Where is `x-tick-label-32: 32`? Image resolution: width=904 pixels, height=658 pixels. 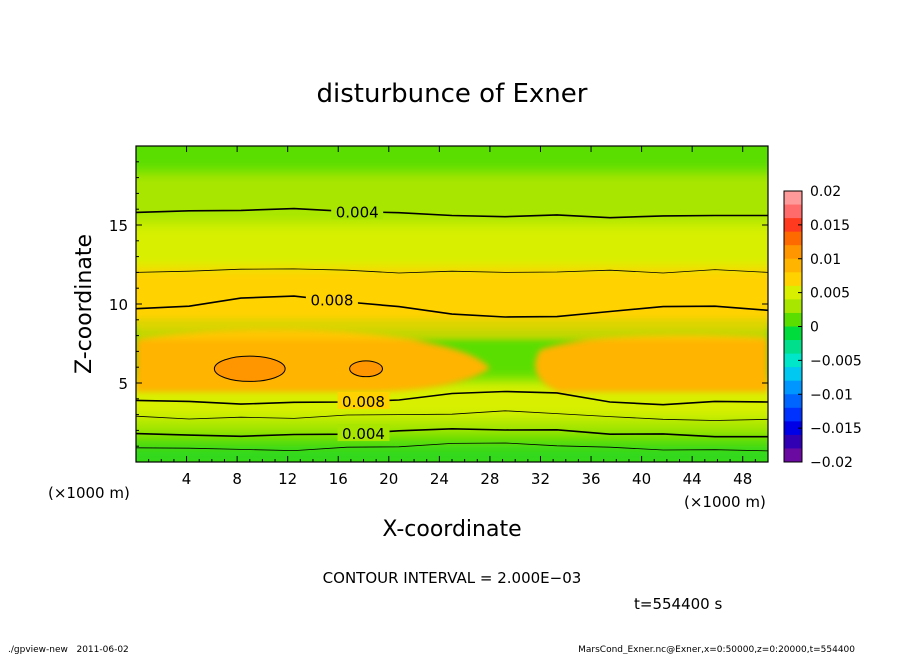 x-tick-label-32: 32 is located at coordinates (540, 479).